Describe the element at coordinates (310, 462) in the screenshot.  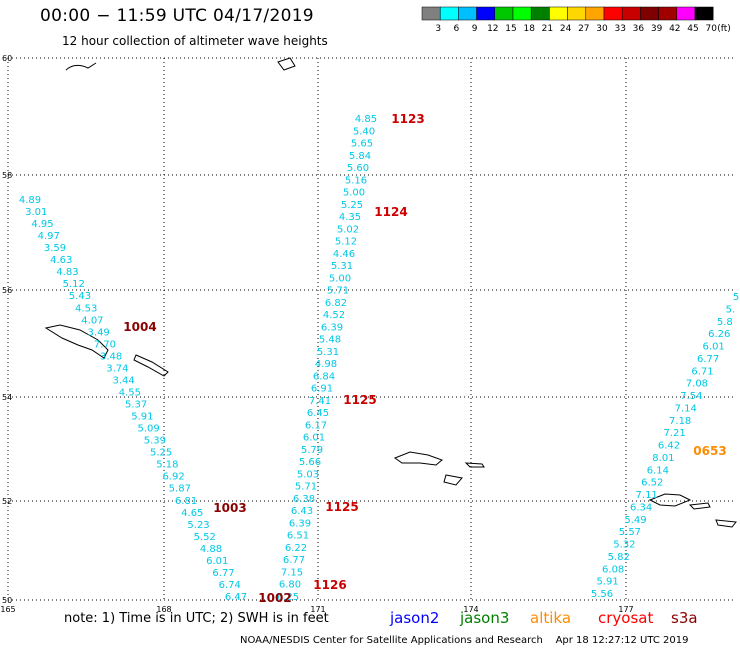
I see `track-value: 5.66` at that location.